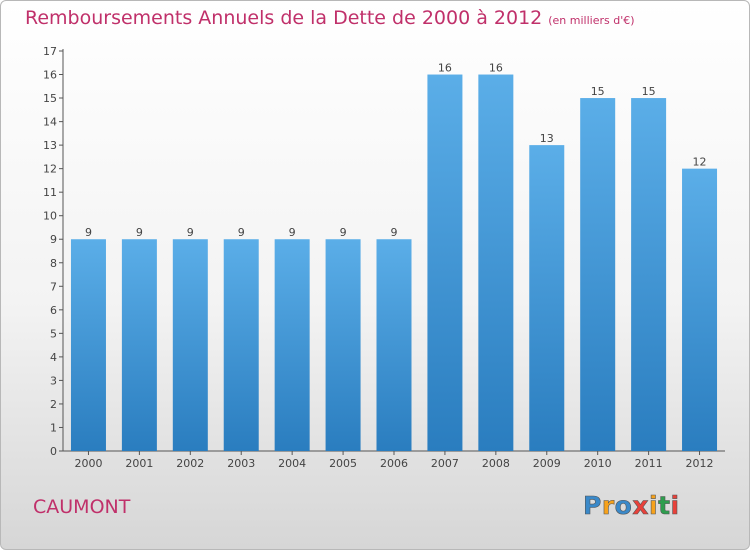 The width and height of the screenshot is (750, 550). Describe the element at coordinates (592, 506) in the screenshot. I see `logo-letter: P` at that location.